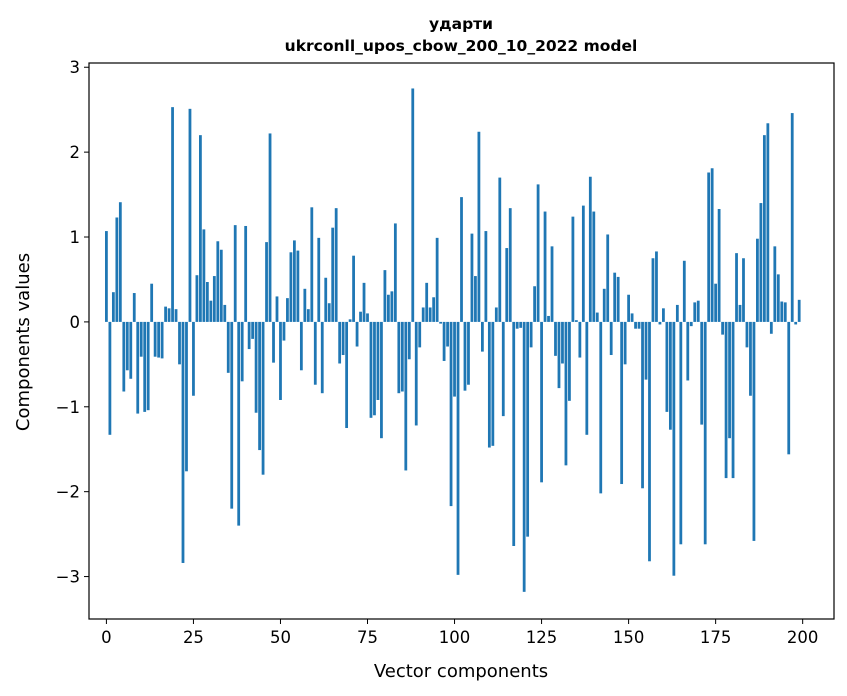 The height and width of the screenshot is (696, 847). I want to click on x-tick-label: 200, so click(803, 637).